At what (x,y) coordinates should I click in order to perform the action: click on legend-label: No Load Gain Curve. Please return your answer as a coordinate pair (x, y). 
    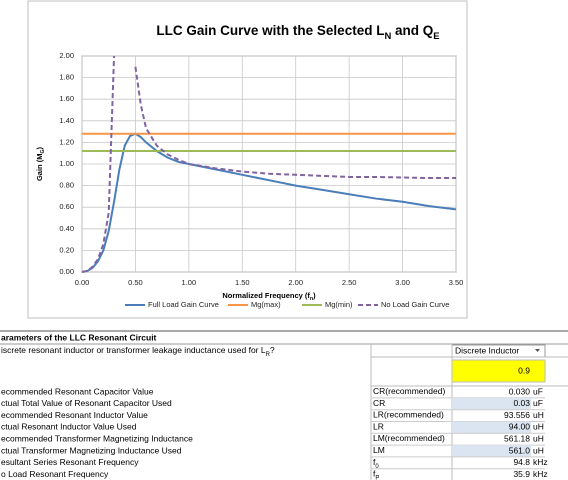
    Looking at the image, I should click on (415, 304).